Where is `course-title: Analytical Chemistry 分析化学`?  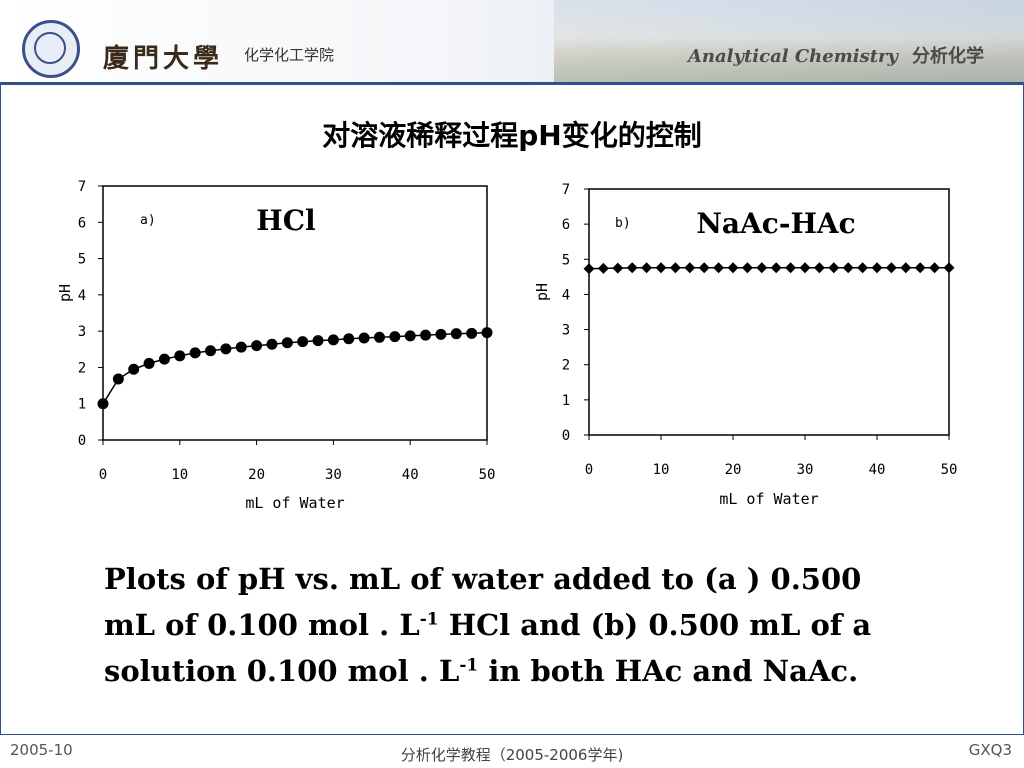
course-title: Analytical Chemistry 分析化学 is located at coordinates (836, 55).